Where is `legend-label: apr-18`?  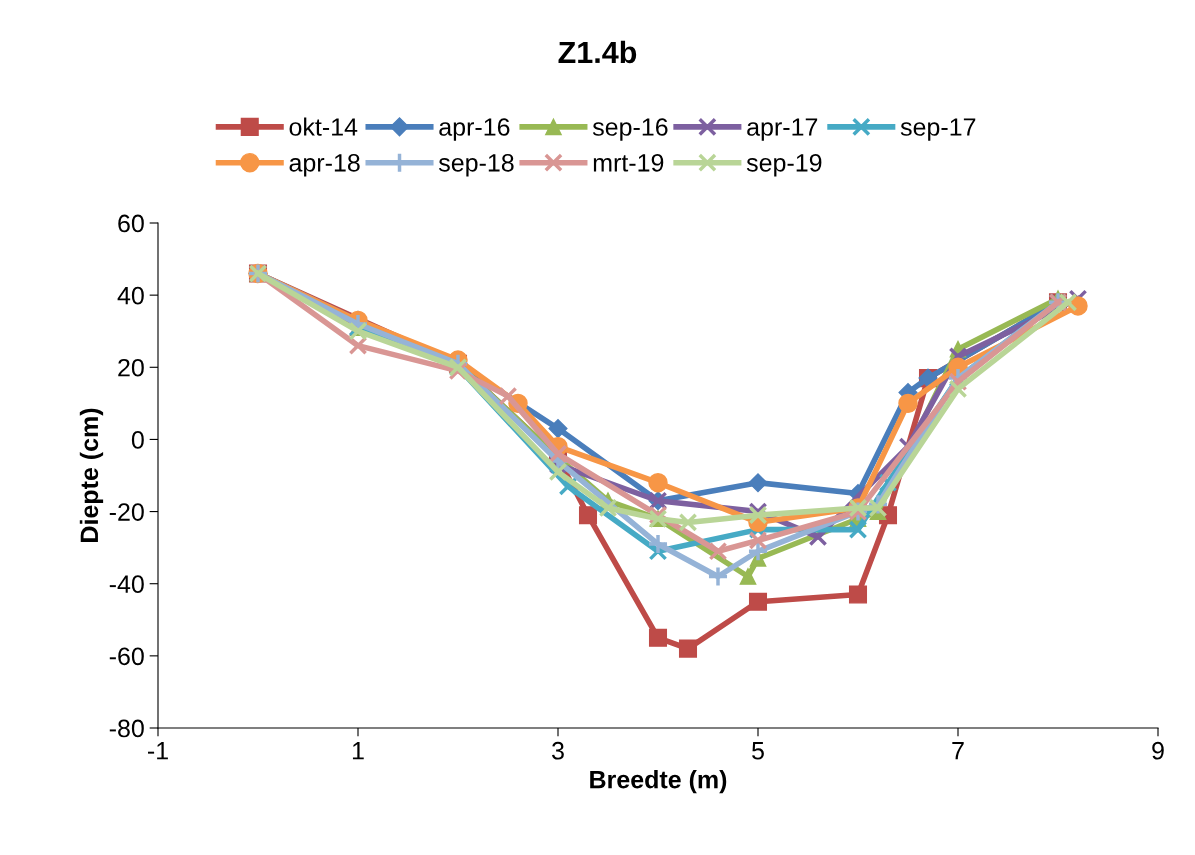
legend-label: apr-18 is located at coordinates (324, 165).